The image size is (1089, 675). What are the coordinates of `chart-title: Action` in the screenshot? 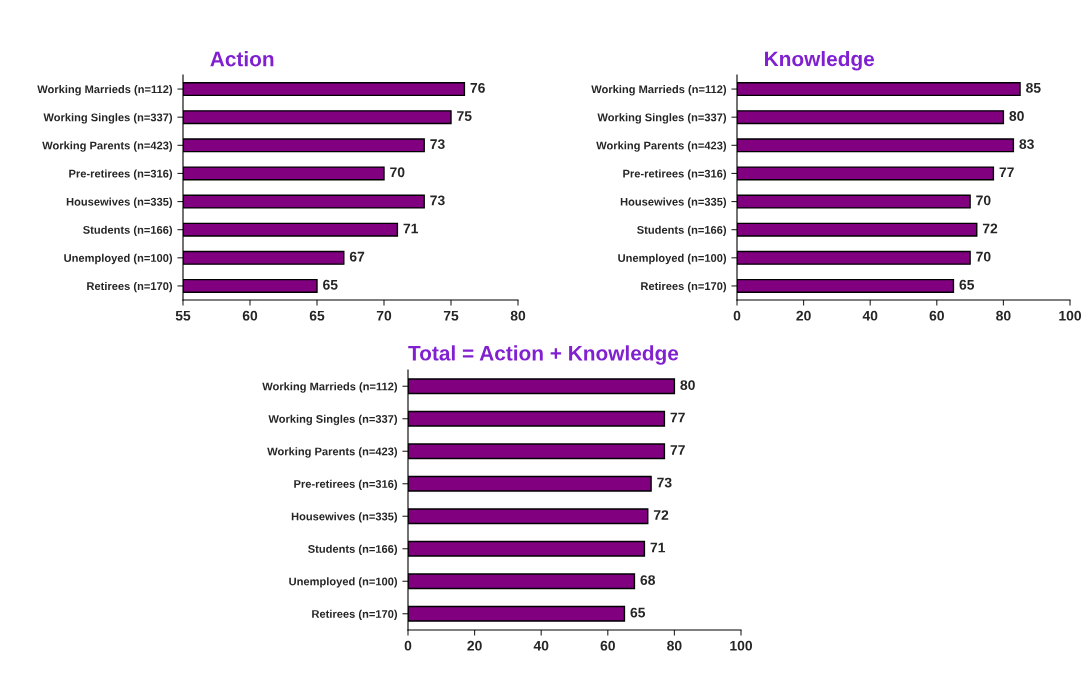 It's located at (242, 59).